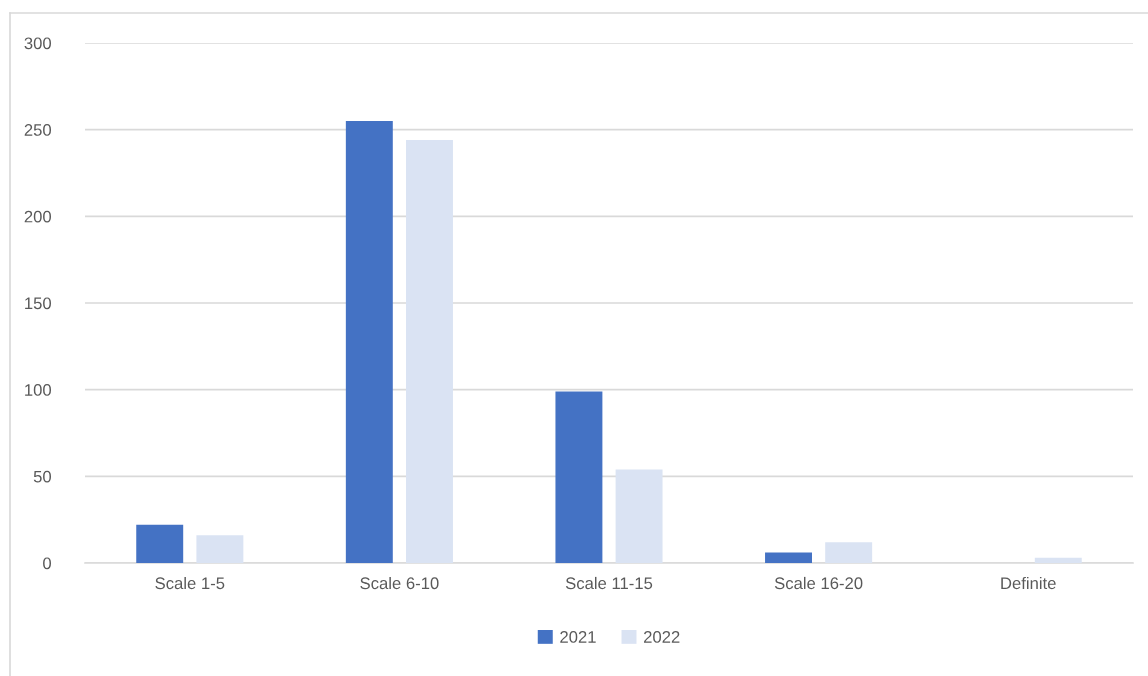 This screenshot has height=676, width=1148. What do you see at coordinates (1028, 583) in the screenshot?
I see `x-tick-label: Definite` at bounding box center [1028, 583].